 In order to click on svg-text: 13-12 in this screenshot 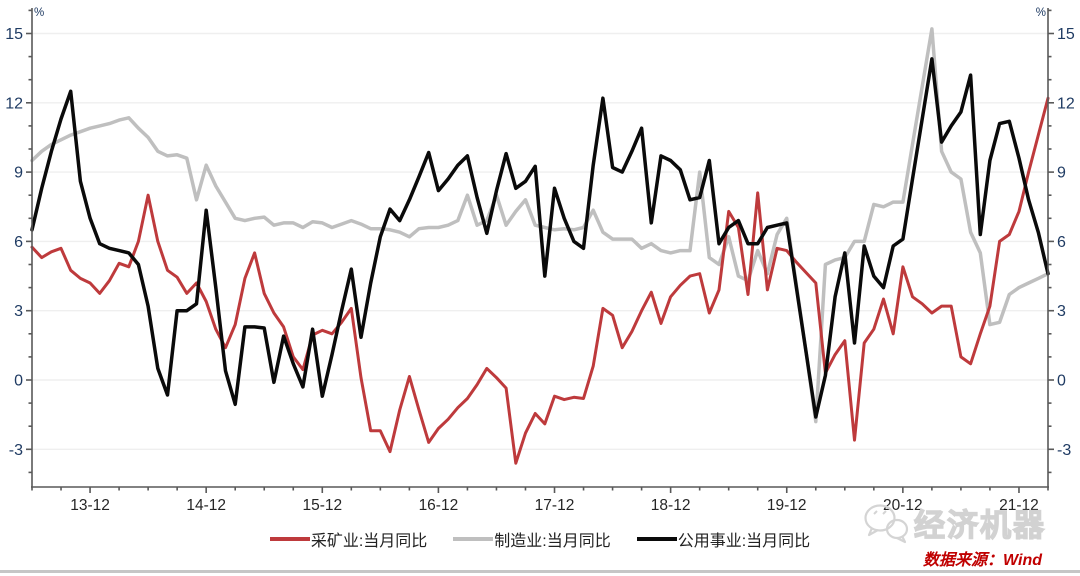, I will do `click(90, 505)`.